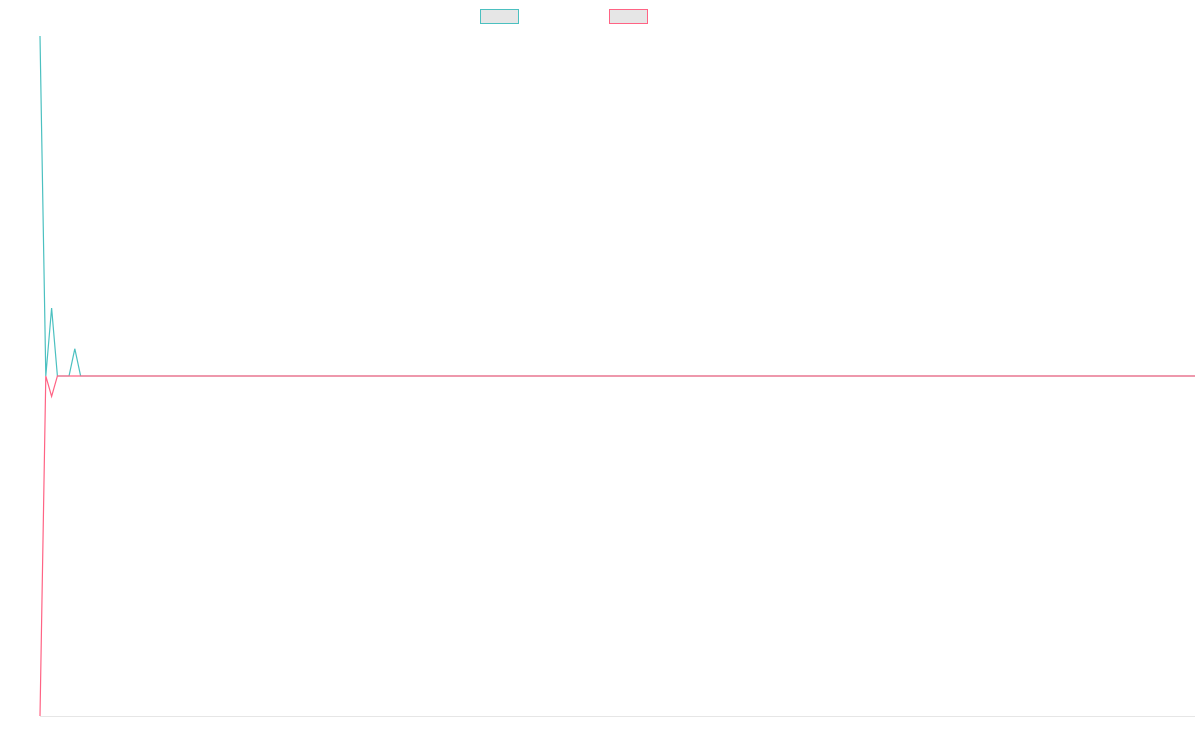 This screenshot has height=750, width=1200. I want to click on chart-legend, so click(567, 16).